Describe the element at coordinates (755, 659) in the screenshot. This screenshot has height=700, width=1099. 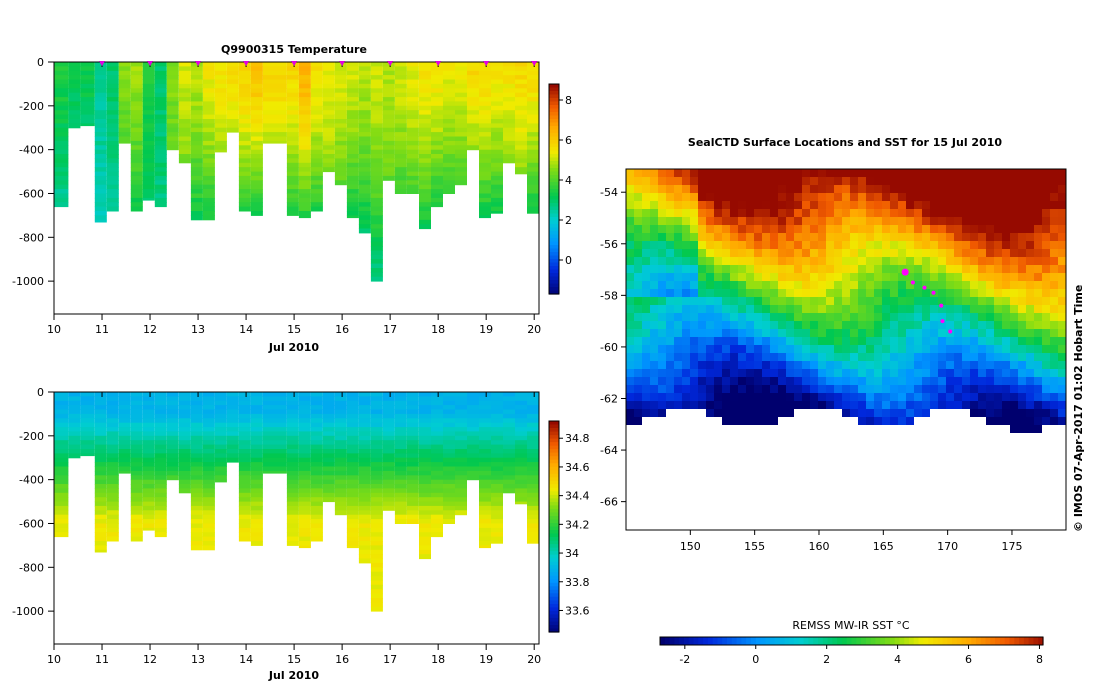
I see `sst-colorbar-tick-label: 0` at that location.